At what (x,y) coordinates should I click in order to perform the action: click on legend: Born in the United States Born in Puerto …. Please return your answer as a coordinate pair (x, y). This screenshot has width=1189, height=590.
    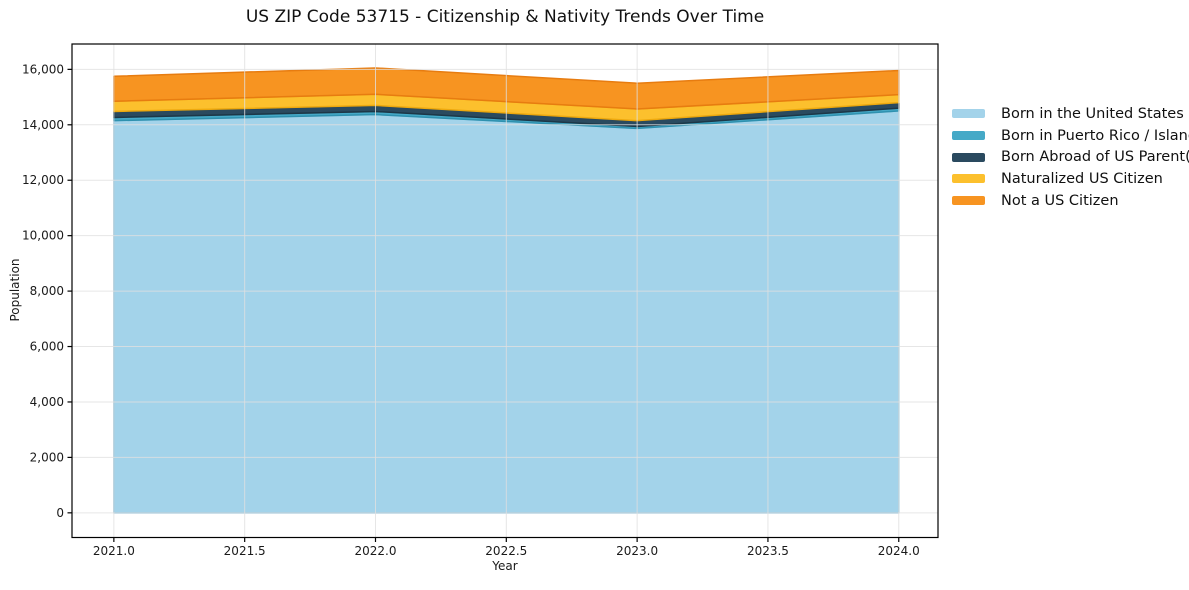
    Looking at the image, I should click on (1070, 157).